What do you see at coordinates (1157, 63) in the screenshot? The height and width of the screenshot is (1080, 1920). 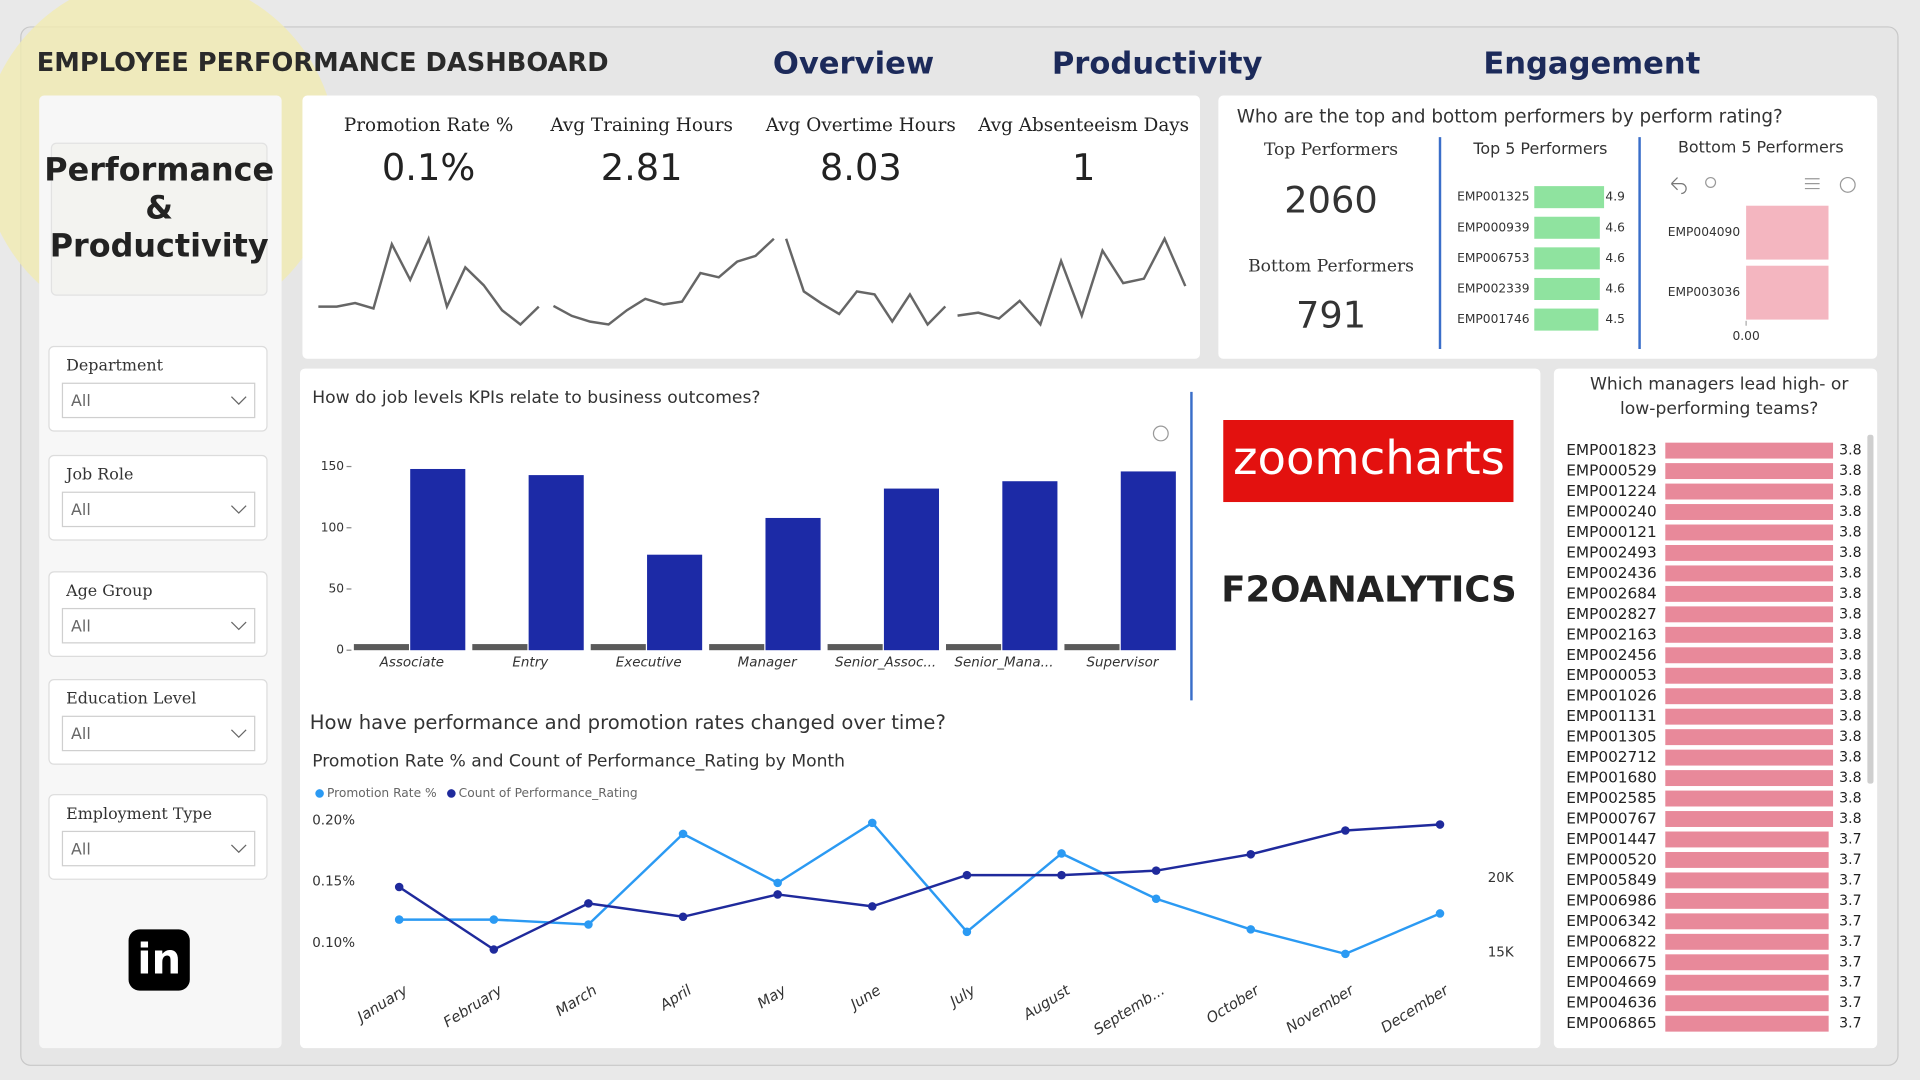 I see `nav-tab: Productivity` at bounding box center [1157, 63].